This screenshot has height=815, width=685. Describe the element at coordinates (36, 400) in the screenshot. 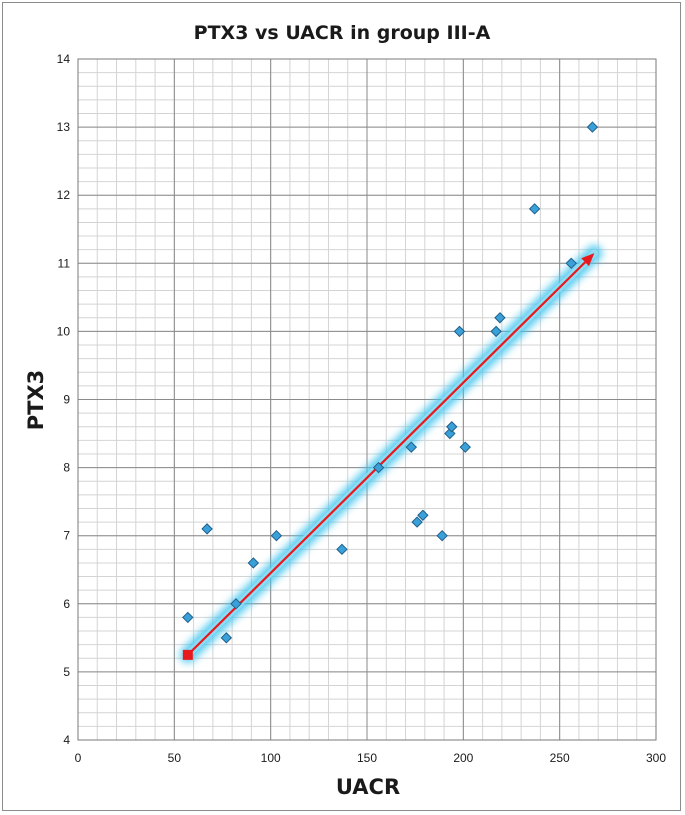

I see `y-axis-title: PTX3` at that location.